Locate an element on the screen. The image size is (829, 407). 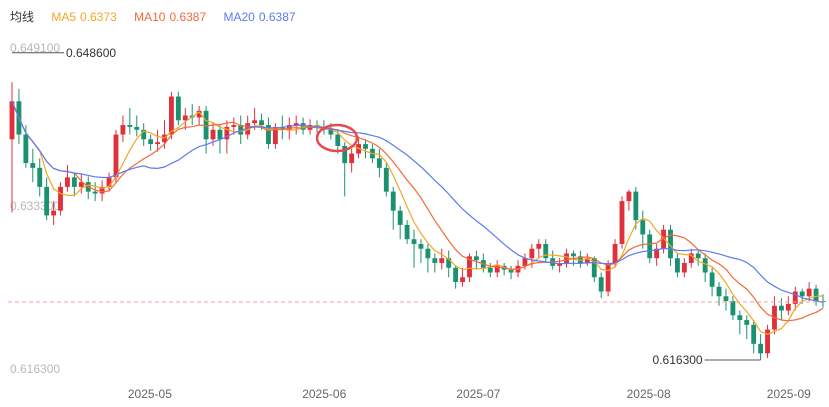
legend-ma5: MA5 0.6373 is located at coordinates (85, 17).